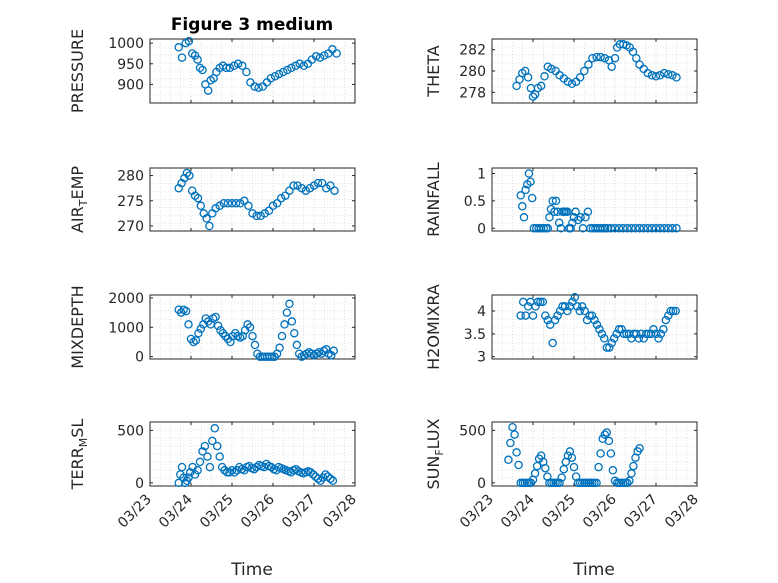 The width and height of the screenshot is (778, 583). Describe the element at coordinates (682, 512) in the screenshot. I see `x-tick-label: 03/28` at that location.